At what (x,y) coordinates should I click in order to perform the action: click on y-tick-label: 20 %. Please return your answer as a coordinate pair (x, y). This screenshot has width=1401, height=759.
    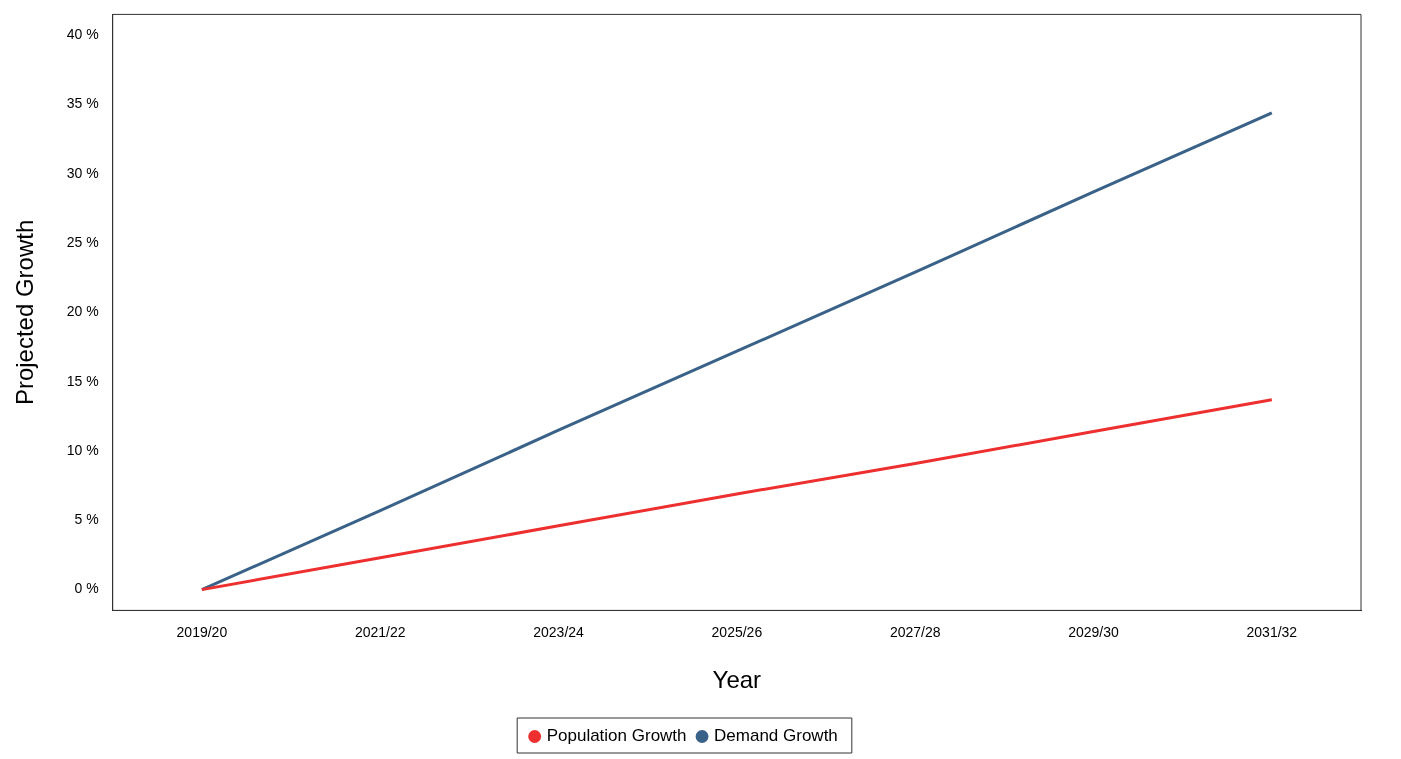
    Looking at the image, I should click on (82, 311).